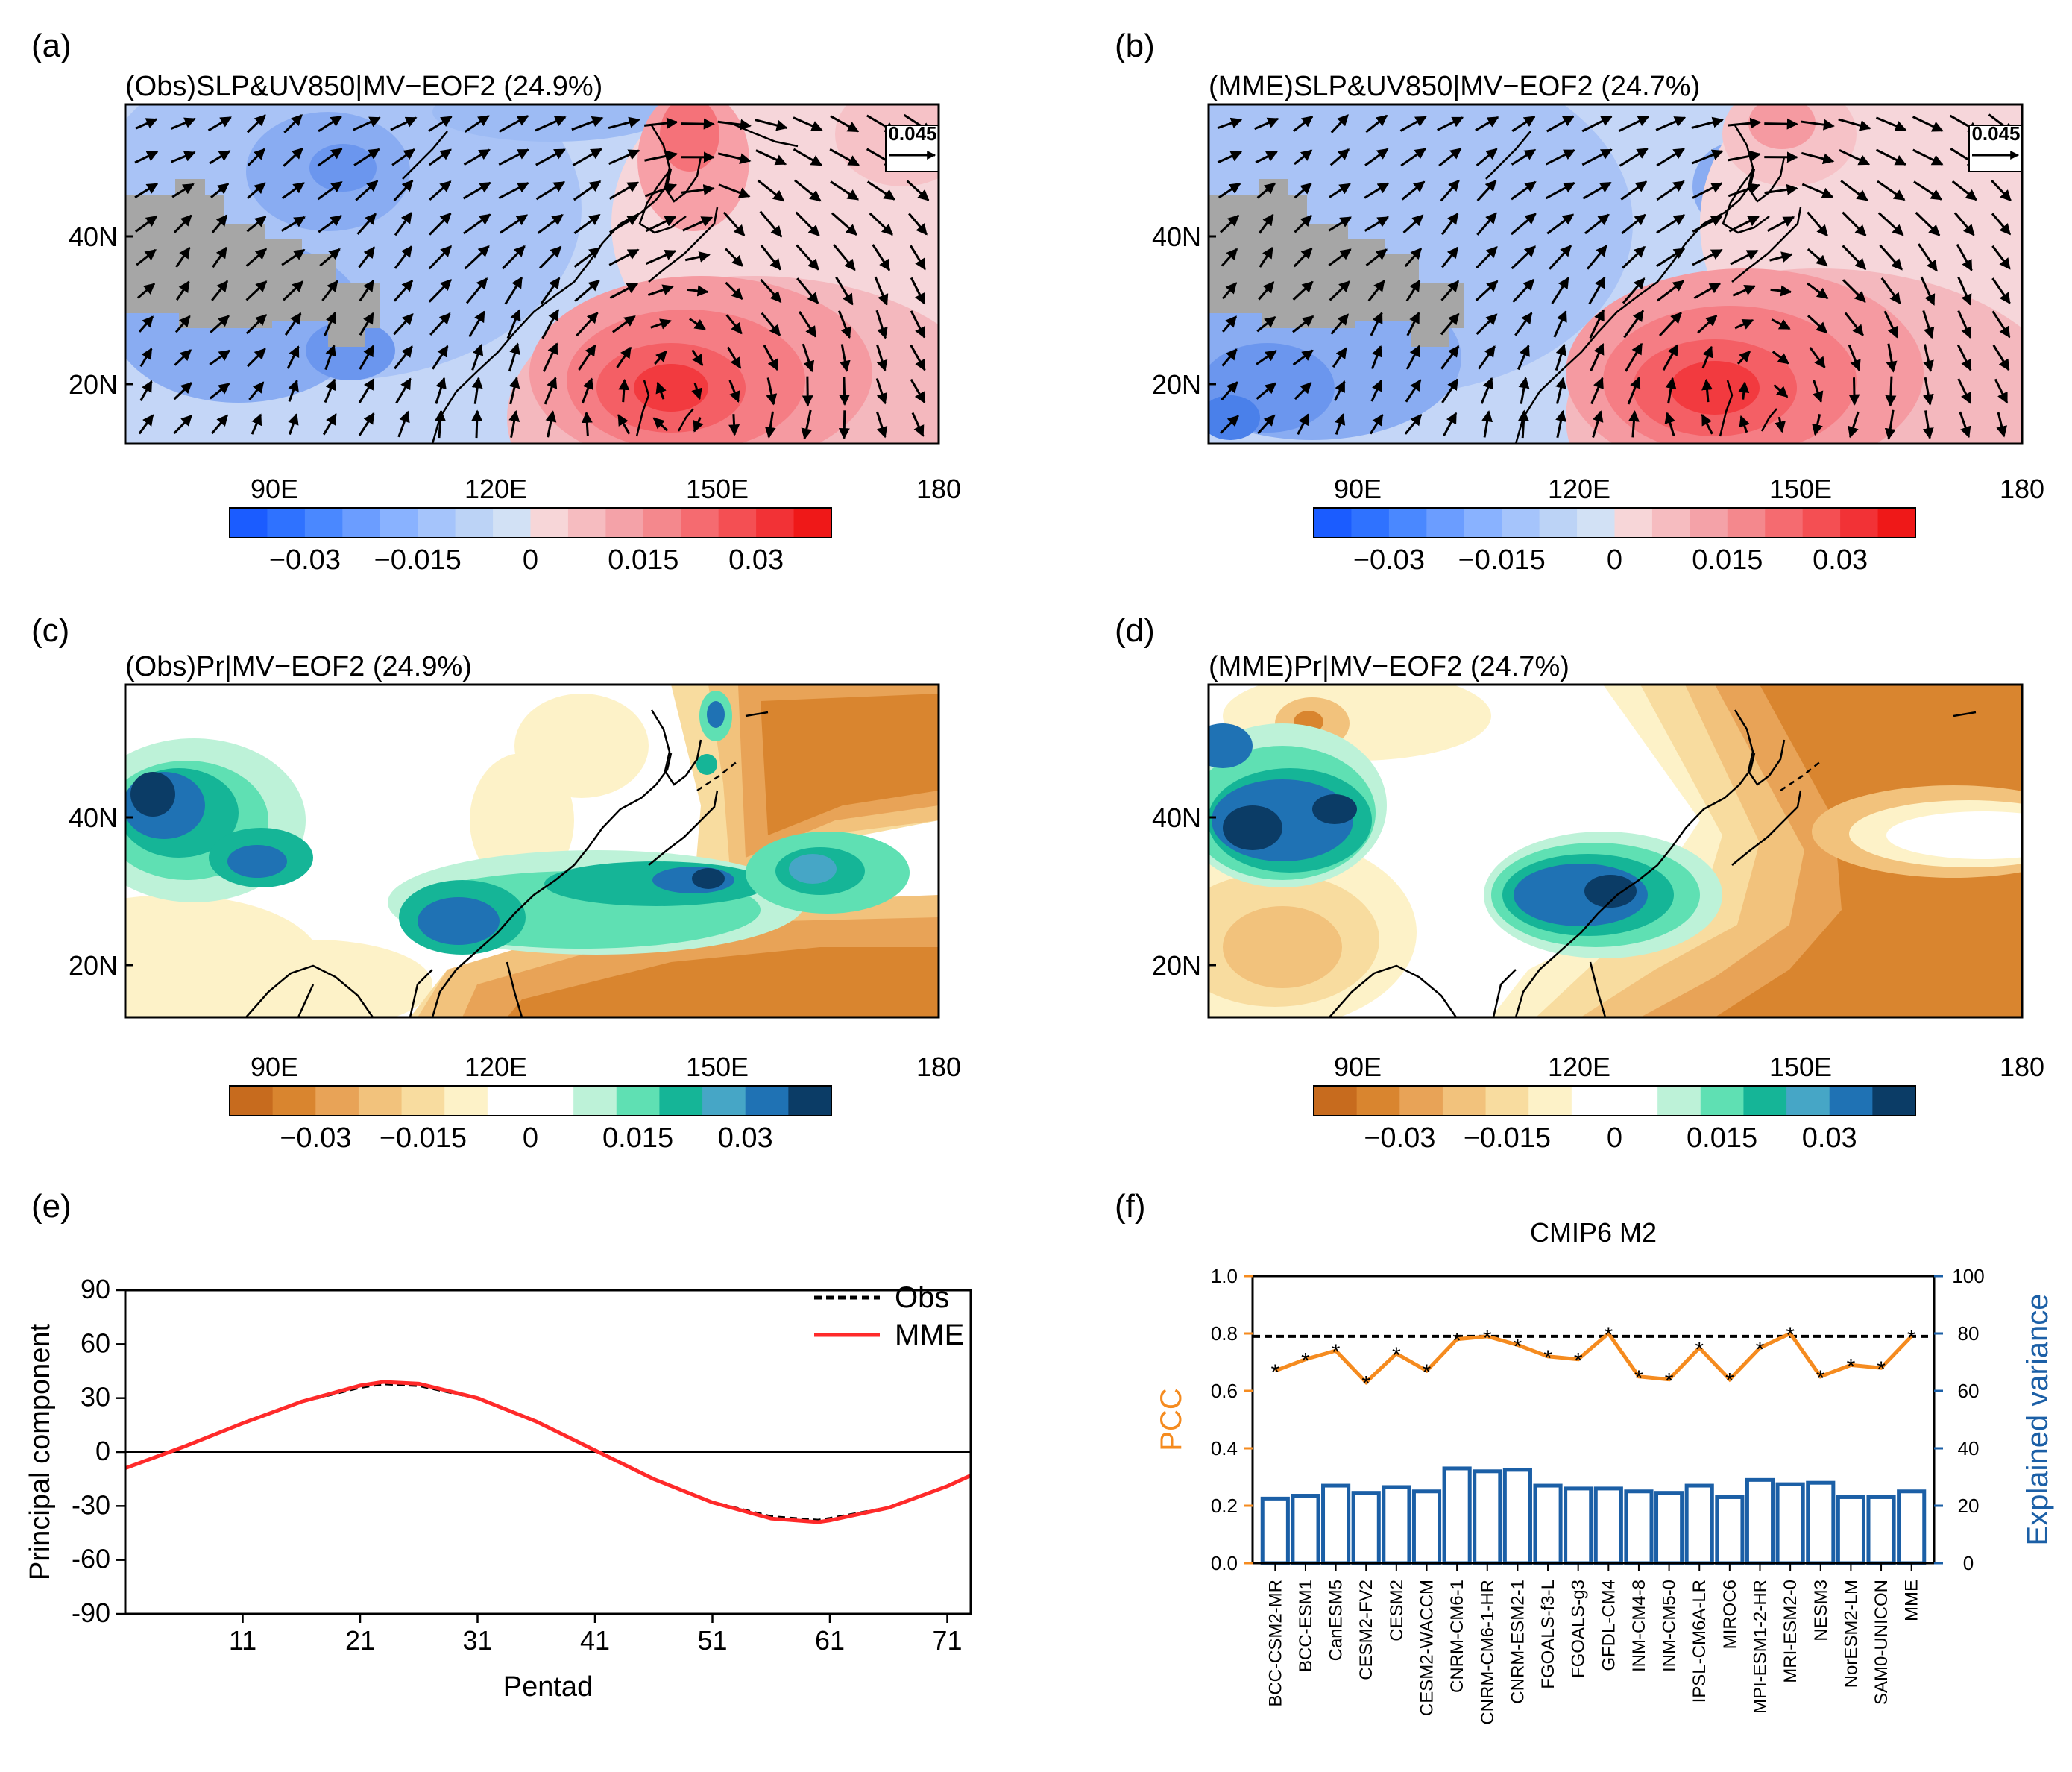 Image resolution: width=2072 pixels, height=1772 pixels. What do you see at coordinates (40, 1451) in the screenshot?
I see `y-axis-title: Principal component` at bounding box center [40, 1451].